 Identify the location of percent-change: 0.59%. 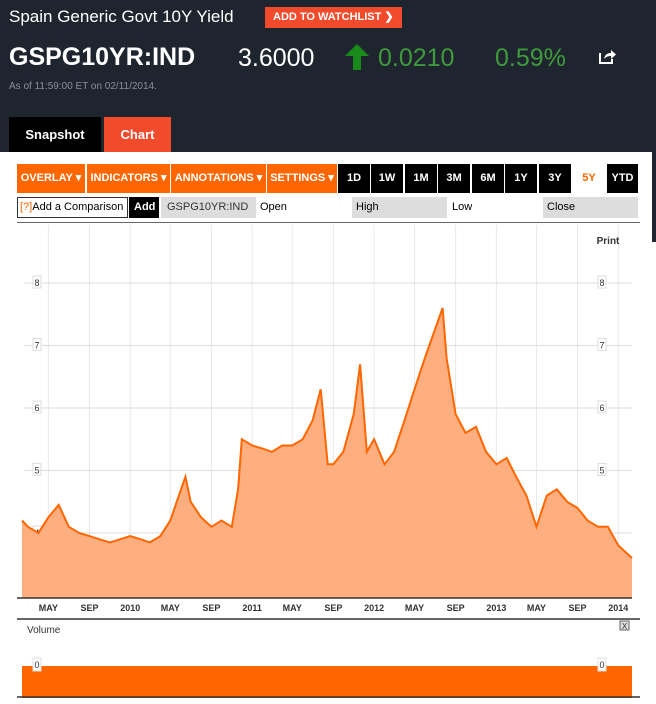
(530, 58).